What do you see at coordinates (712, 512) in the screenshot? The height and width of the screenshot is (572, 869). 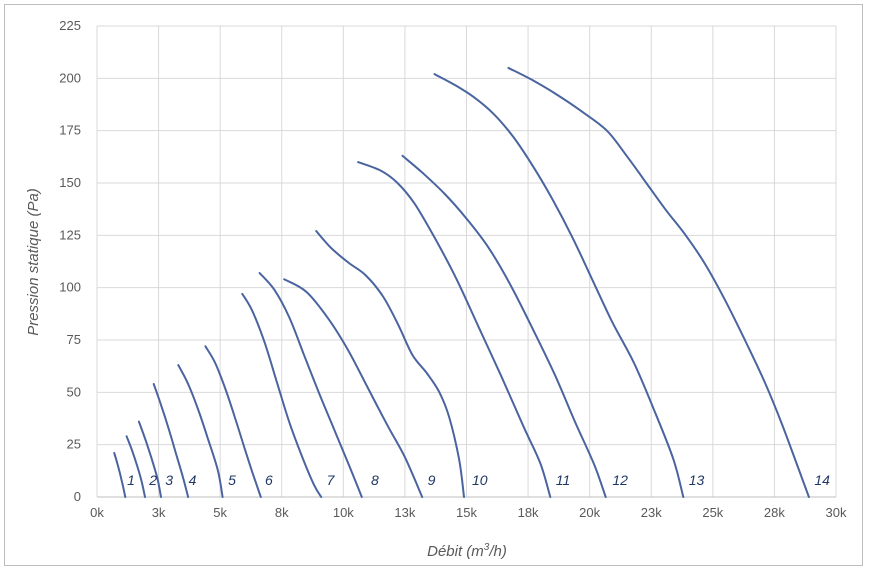 I see `x-tick-label: 25k` at bounding box center [712, 512].